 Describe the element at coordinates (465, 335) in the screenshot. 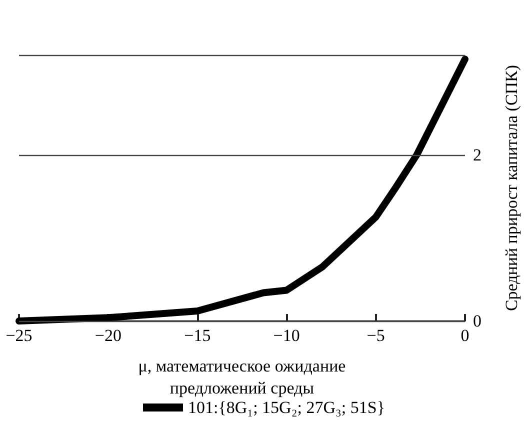

I see `x-tick-label: 0` at that location.